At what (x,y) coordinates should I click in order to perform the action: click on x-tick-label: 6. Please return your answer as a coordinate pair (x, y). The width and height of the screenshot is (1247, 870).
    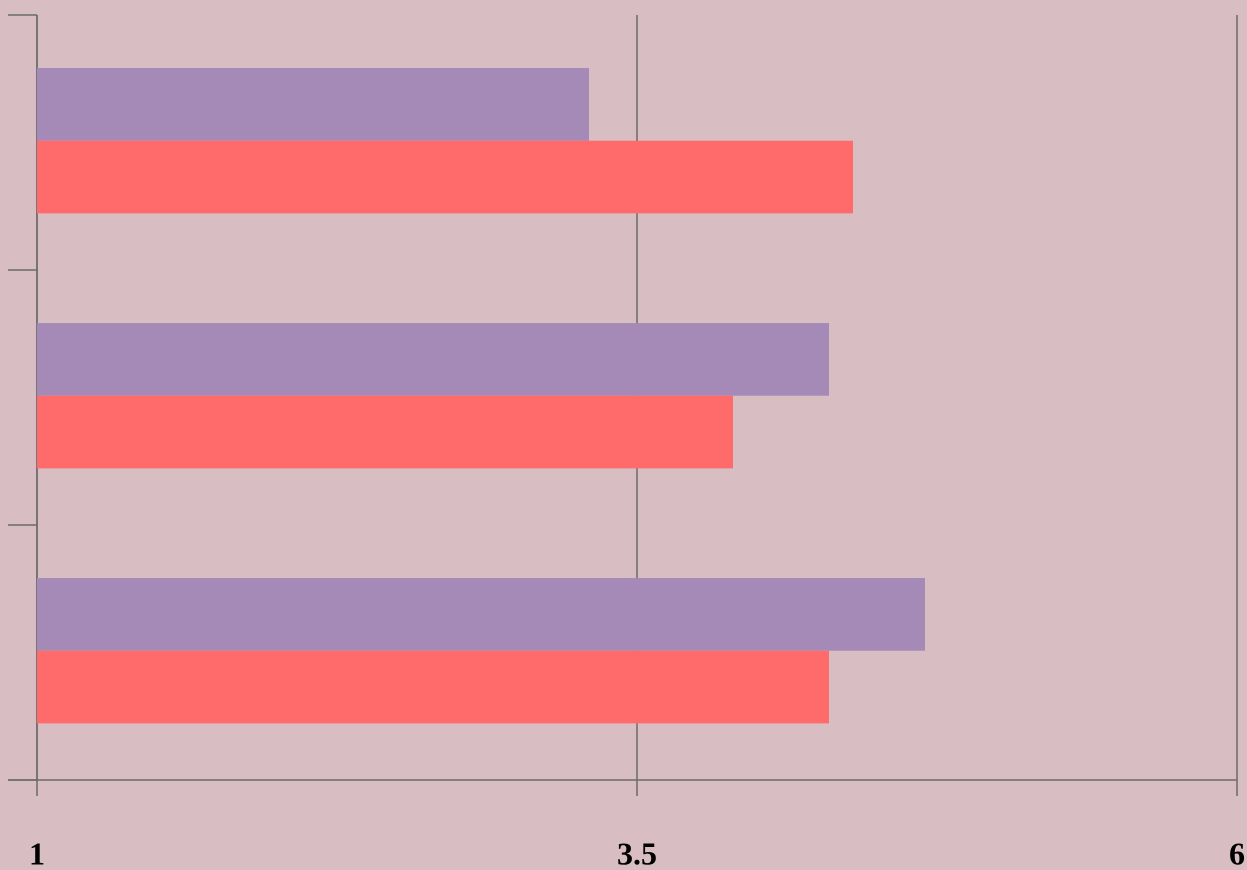
    Looking at the image, I should click on (1237, 852).